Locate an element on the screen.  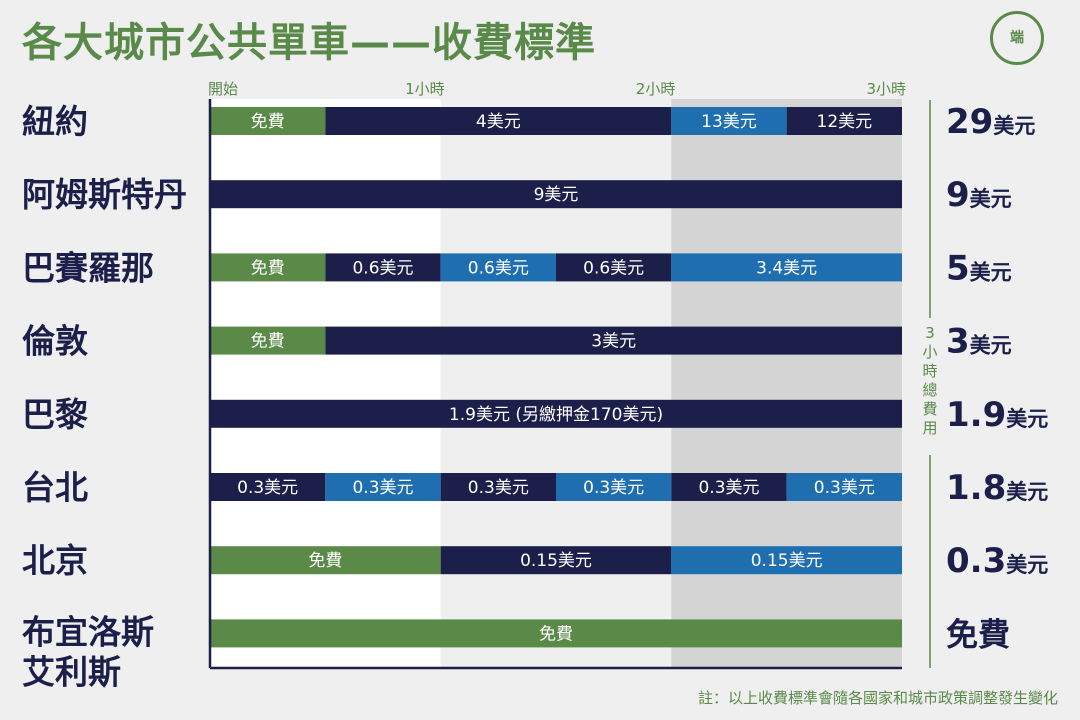
segment-label: 9美元 is located at coordinates (556, 195).